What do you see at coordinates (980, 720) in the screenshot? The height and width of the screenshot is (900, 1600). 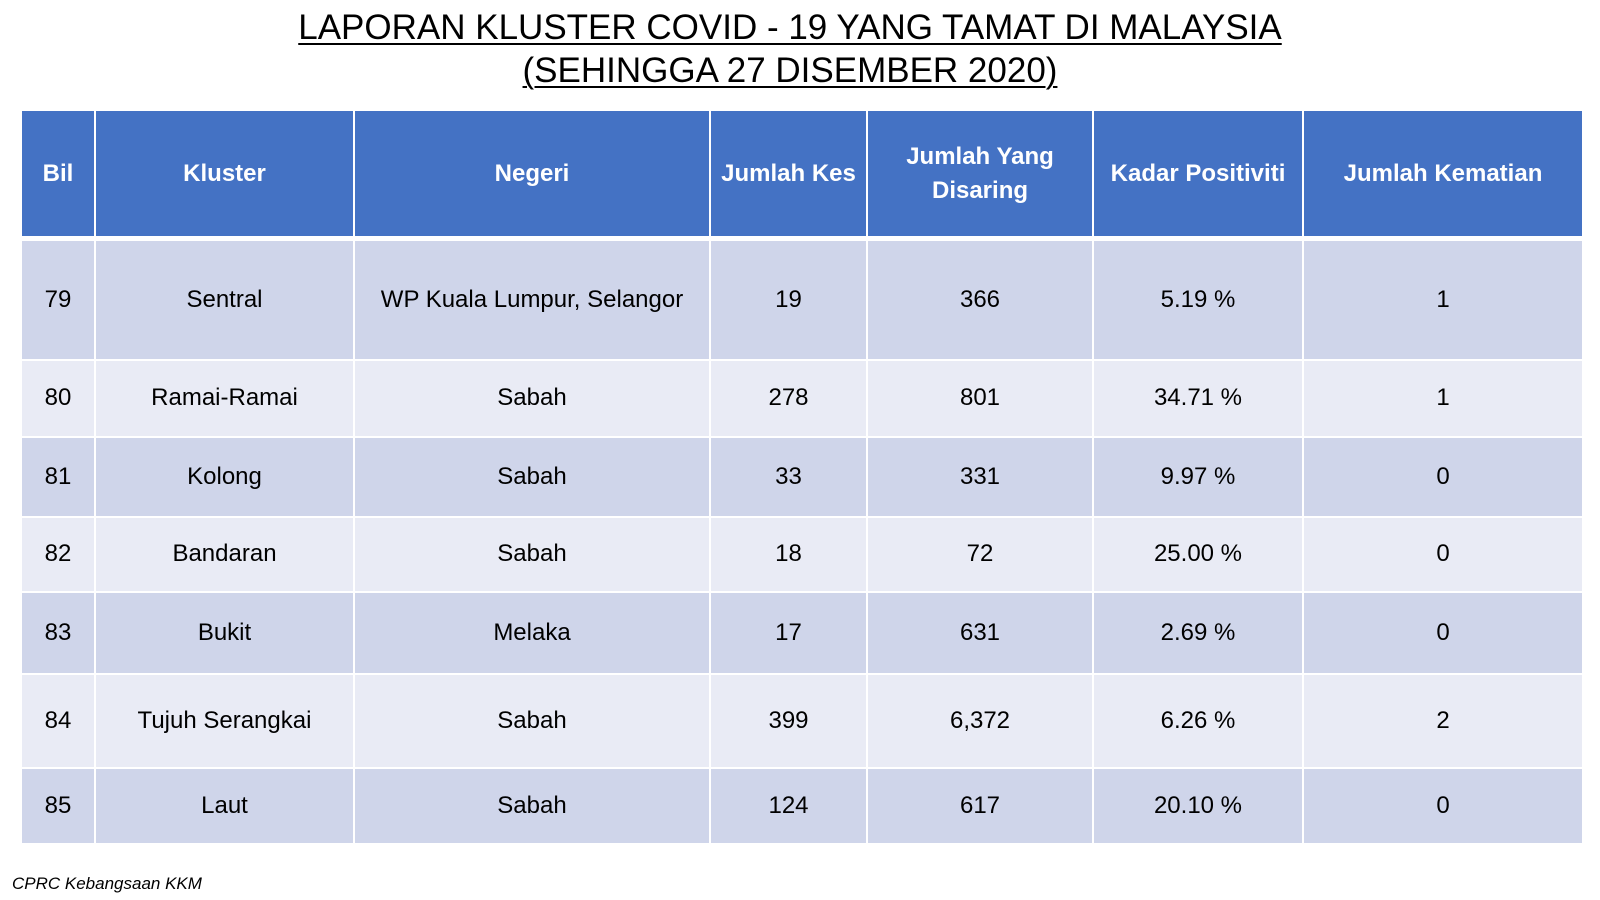 I see `cell-jumlah-disaring: 6,372` at bounding box center [980, 720].